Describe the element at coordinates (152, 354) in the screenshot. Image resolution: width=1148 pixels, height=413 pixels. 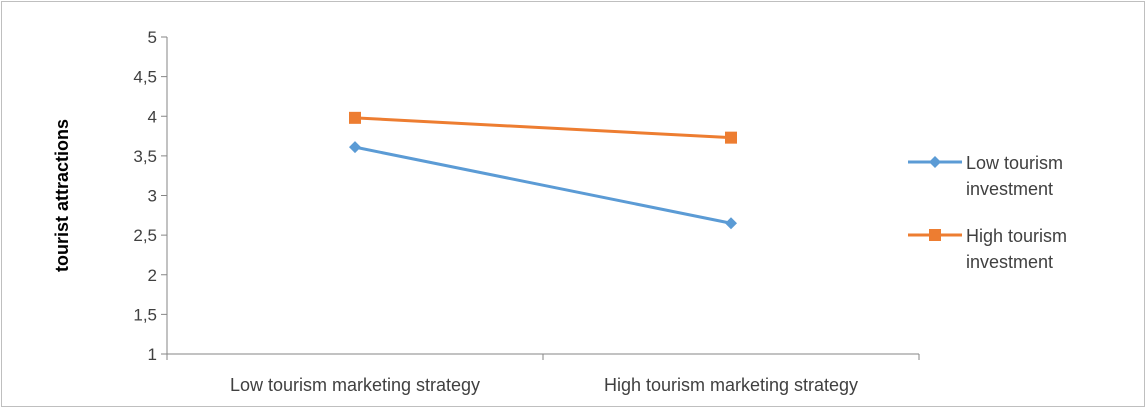
I see `y-tick-label: 1` at that location.